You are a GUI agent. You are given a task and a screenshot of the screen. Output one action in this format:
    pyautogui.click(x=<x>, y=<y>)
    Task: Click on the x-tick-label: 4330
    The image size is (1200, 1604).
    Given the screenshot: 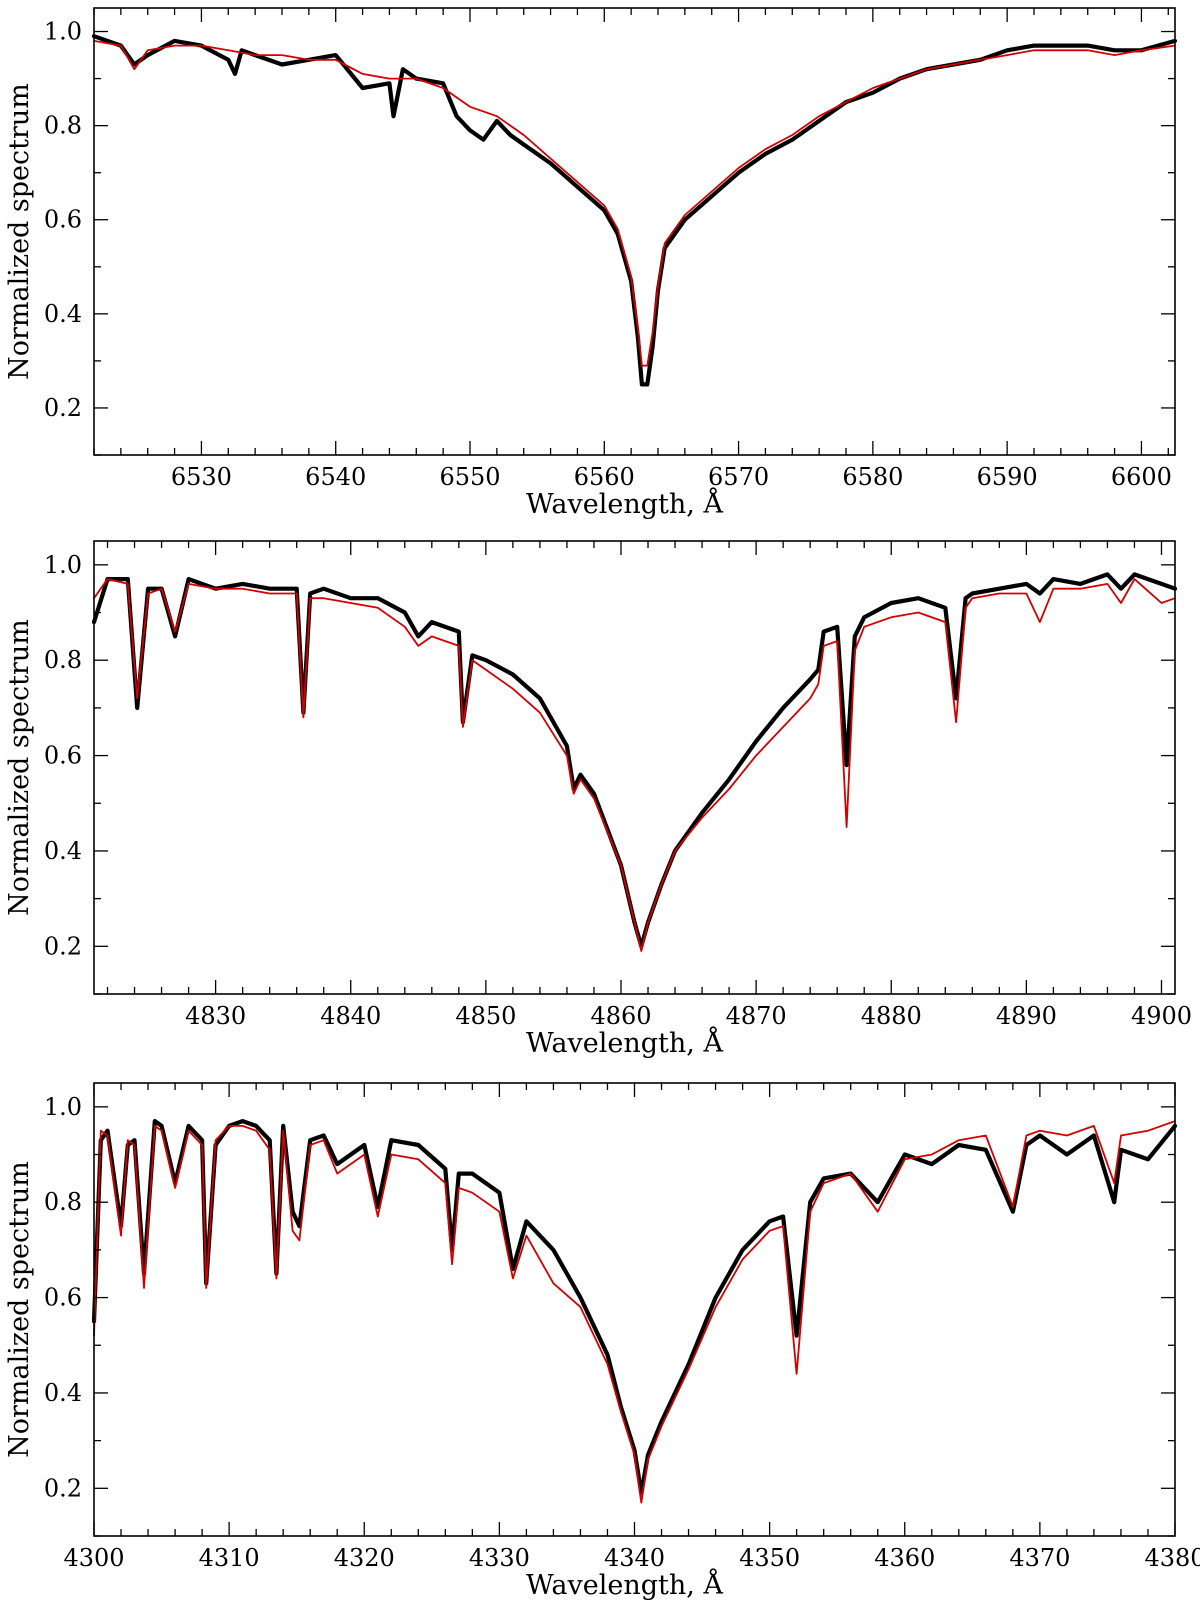 What is the action you would take?
    pyautogui.click(x=499, y=1558)
    